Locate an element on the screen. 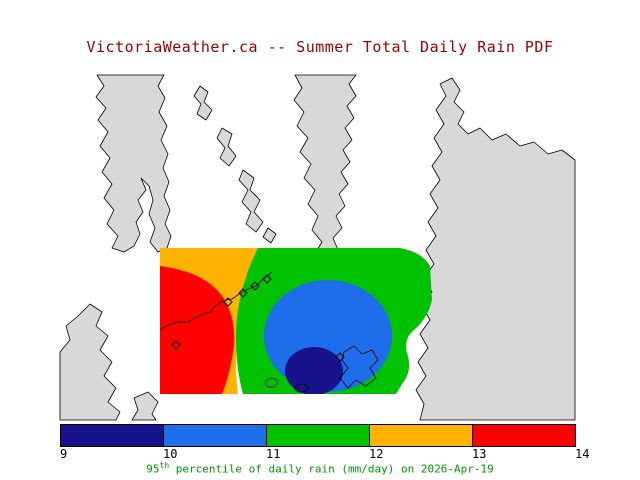 This screenshot has height=480, width=640. colorbar is located at coordinates (318, 435).